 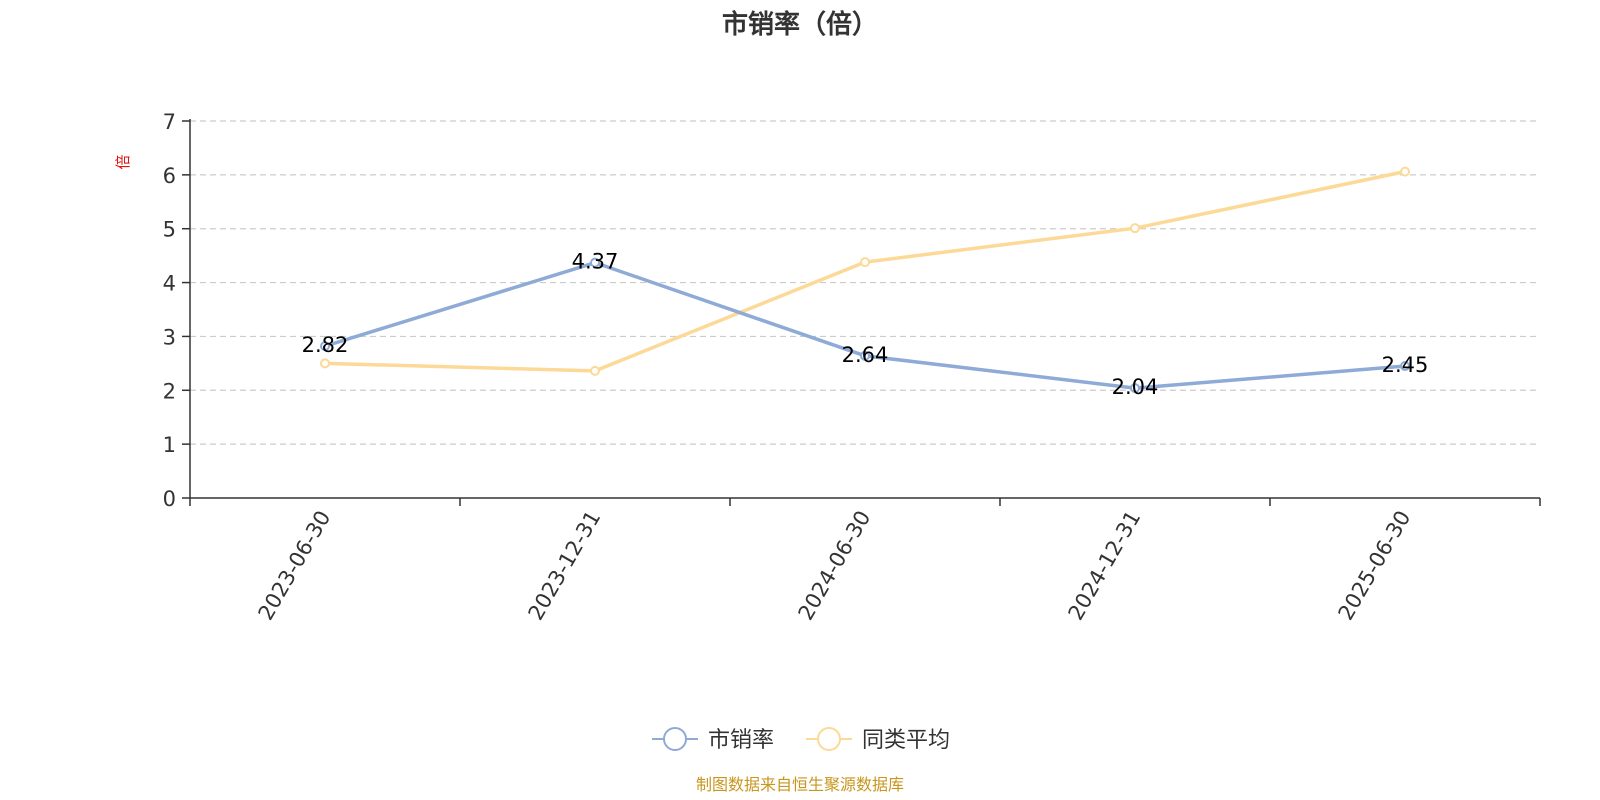 What do you see at coordinates (801, 740) in the screenshot?
I see `legend: 市销率 同类平均` at bounding box center [801, 740].